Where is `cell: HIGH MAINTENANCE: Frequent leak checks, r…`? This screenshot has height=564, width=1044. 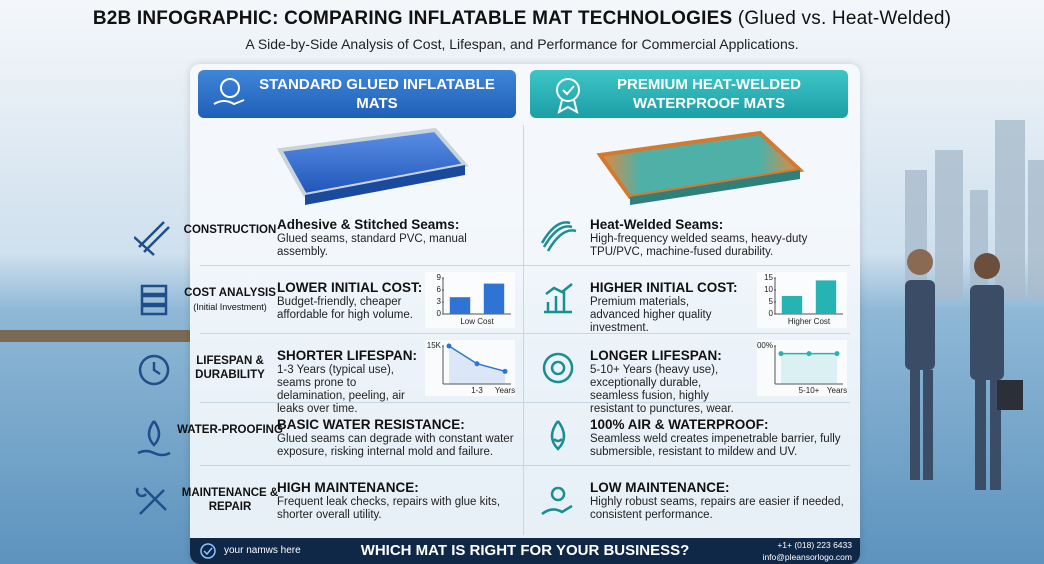
cell: HIGH MAINTENANCE: Frequent leak checks, r… is located at coordinates (397, 501).